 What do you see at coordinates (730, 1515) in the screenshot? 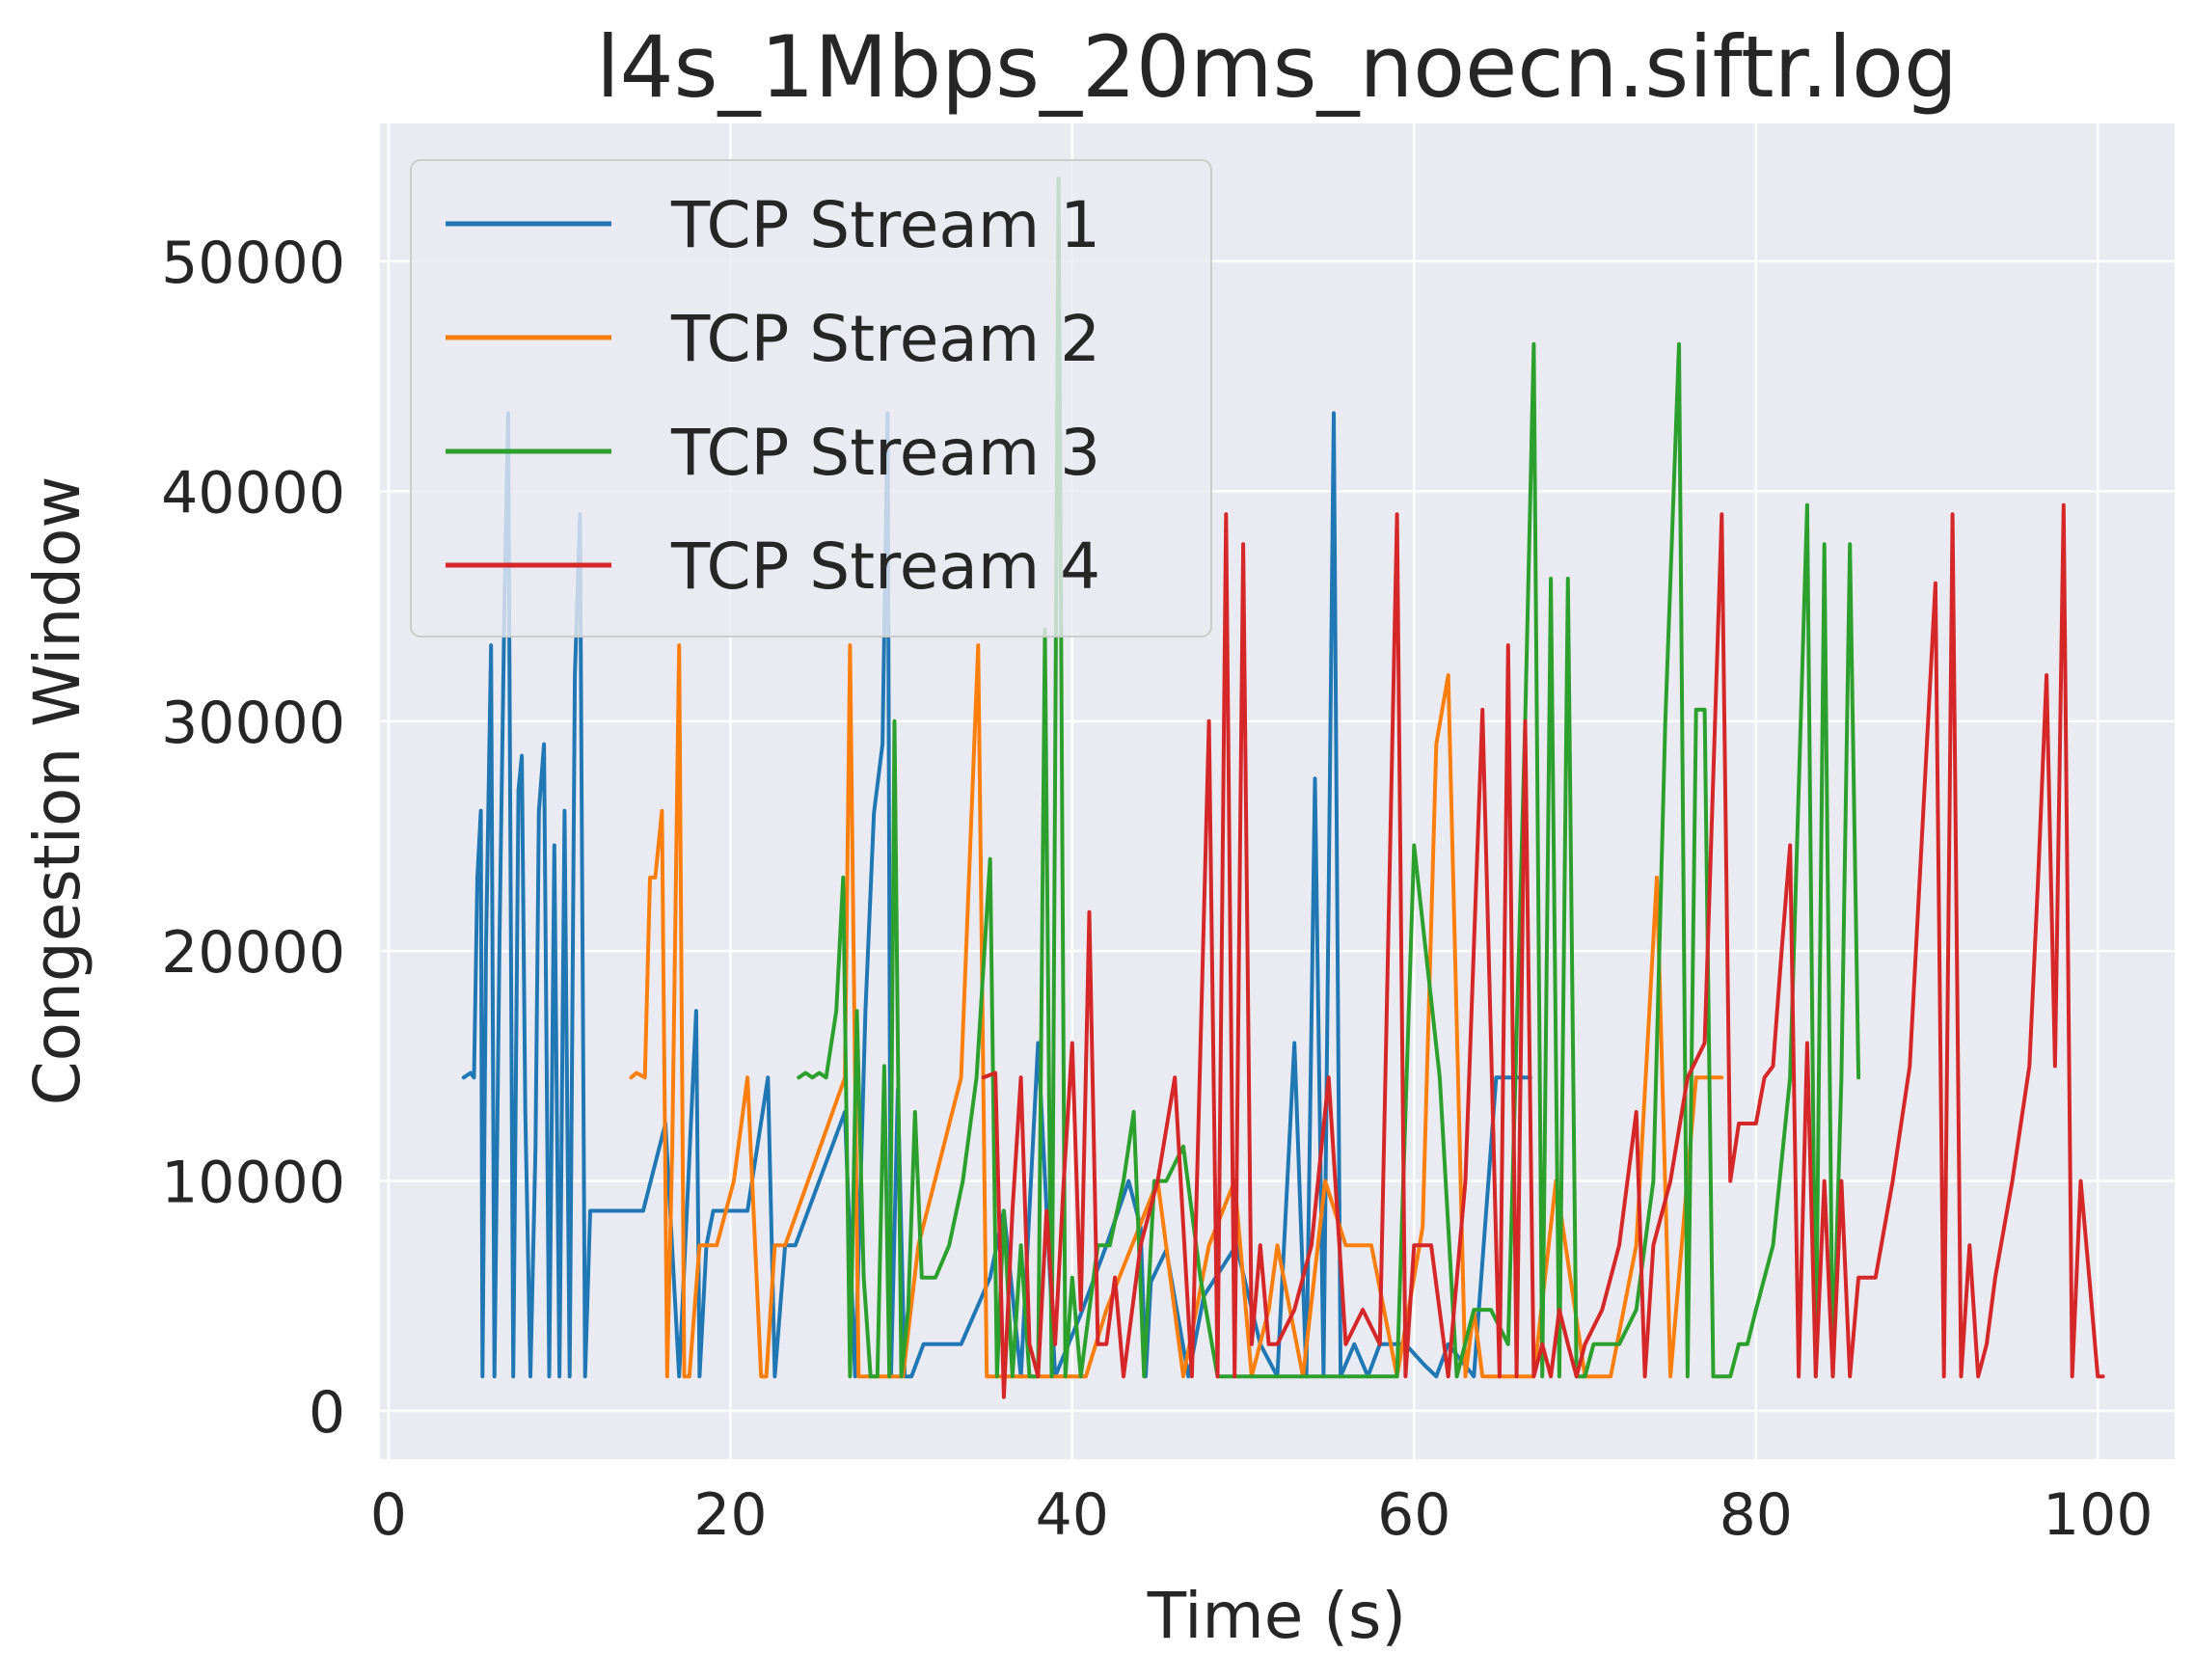
I see `x-tick-label: 20` at bounding box center [730, 1515].